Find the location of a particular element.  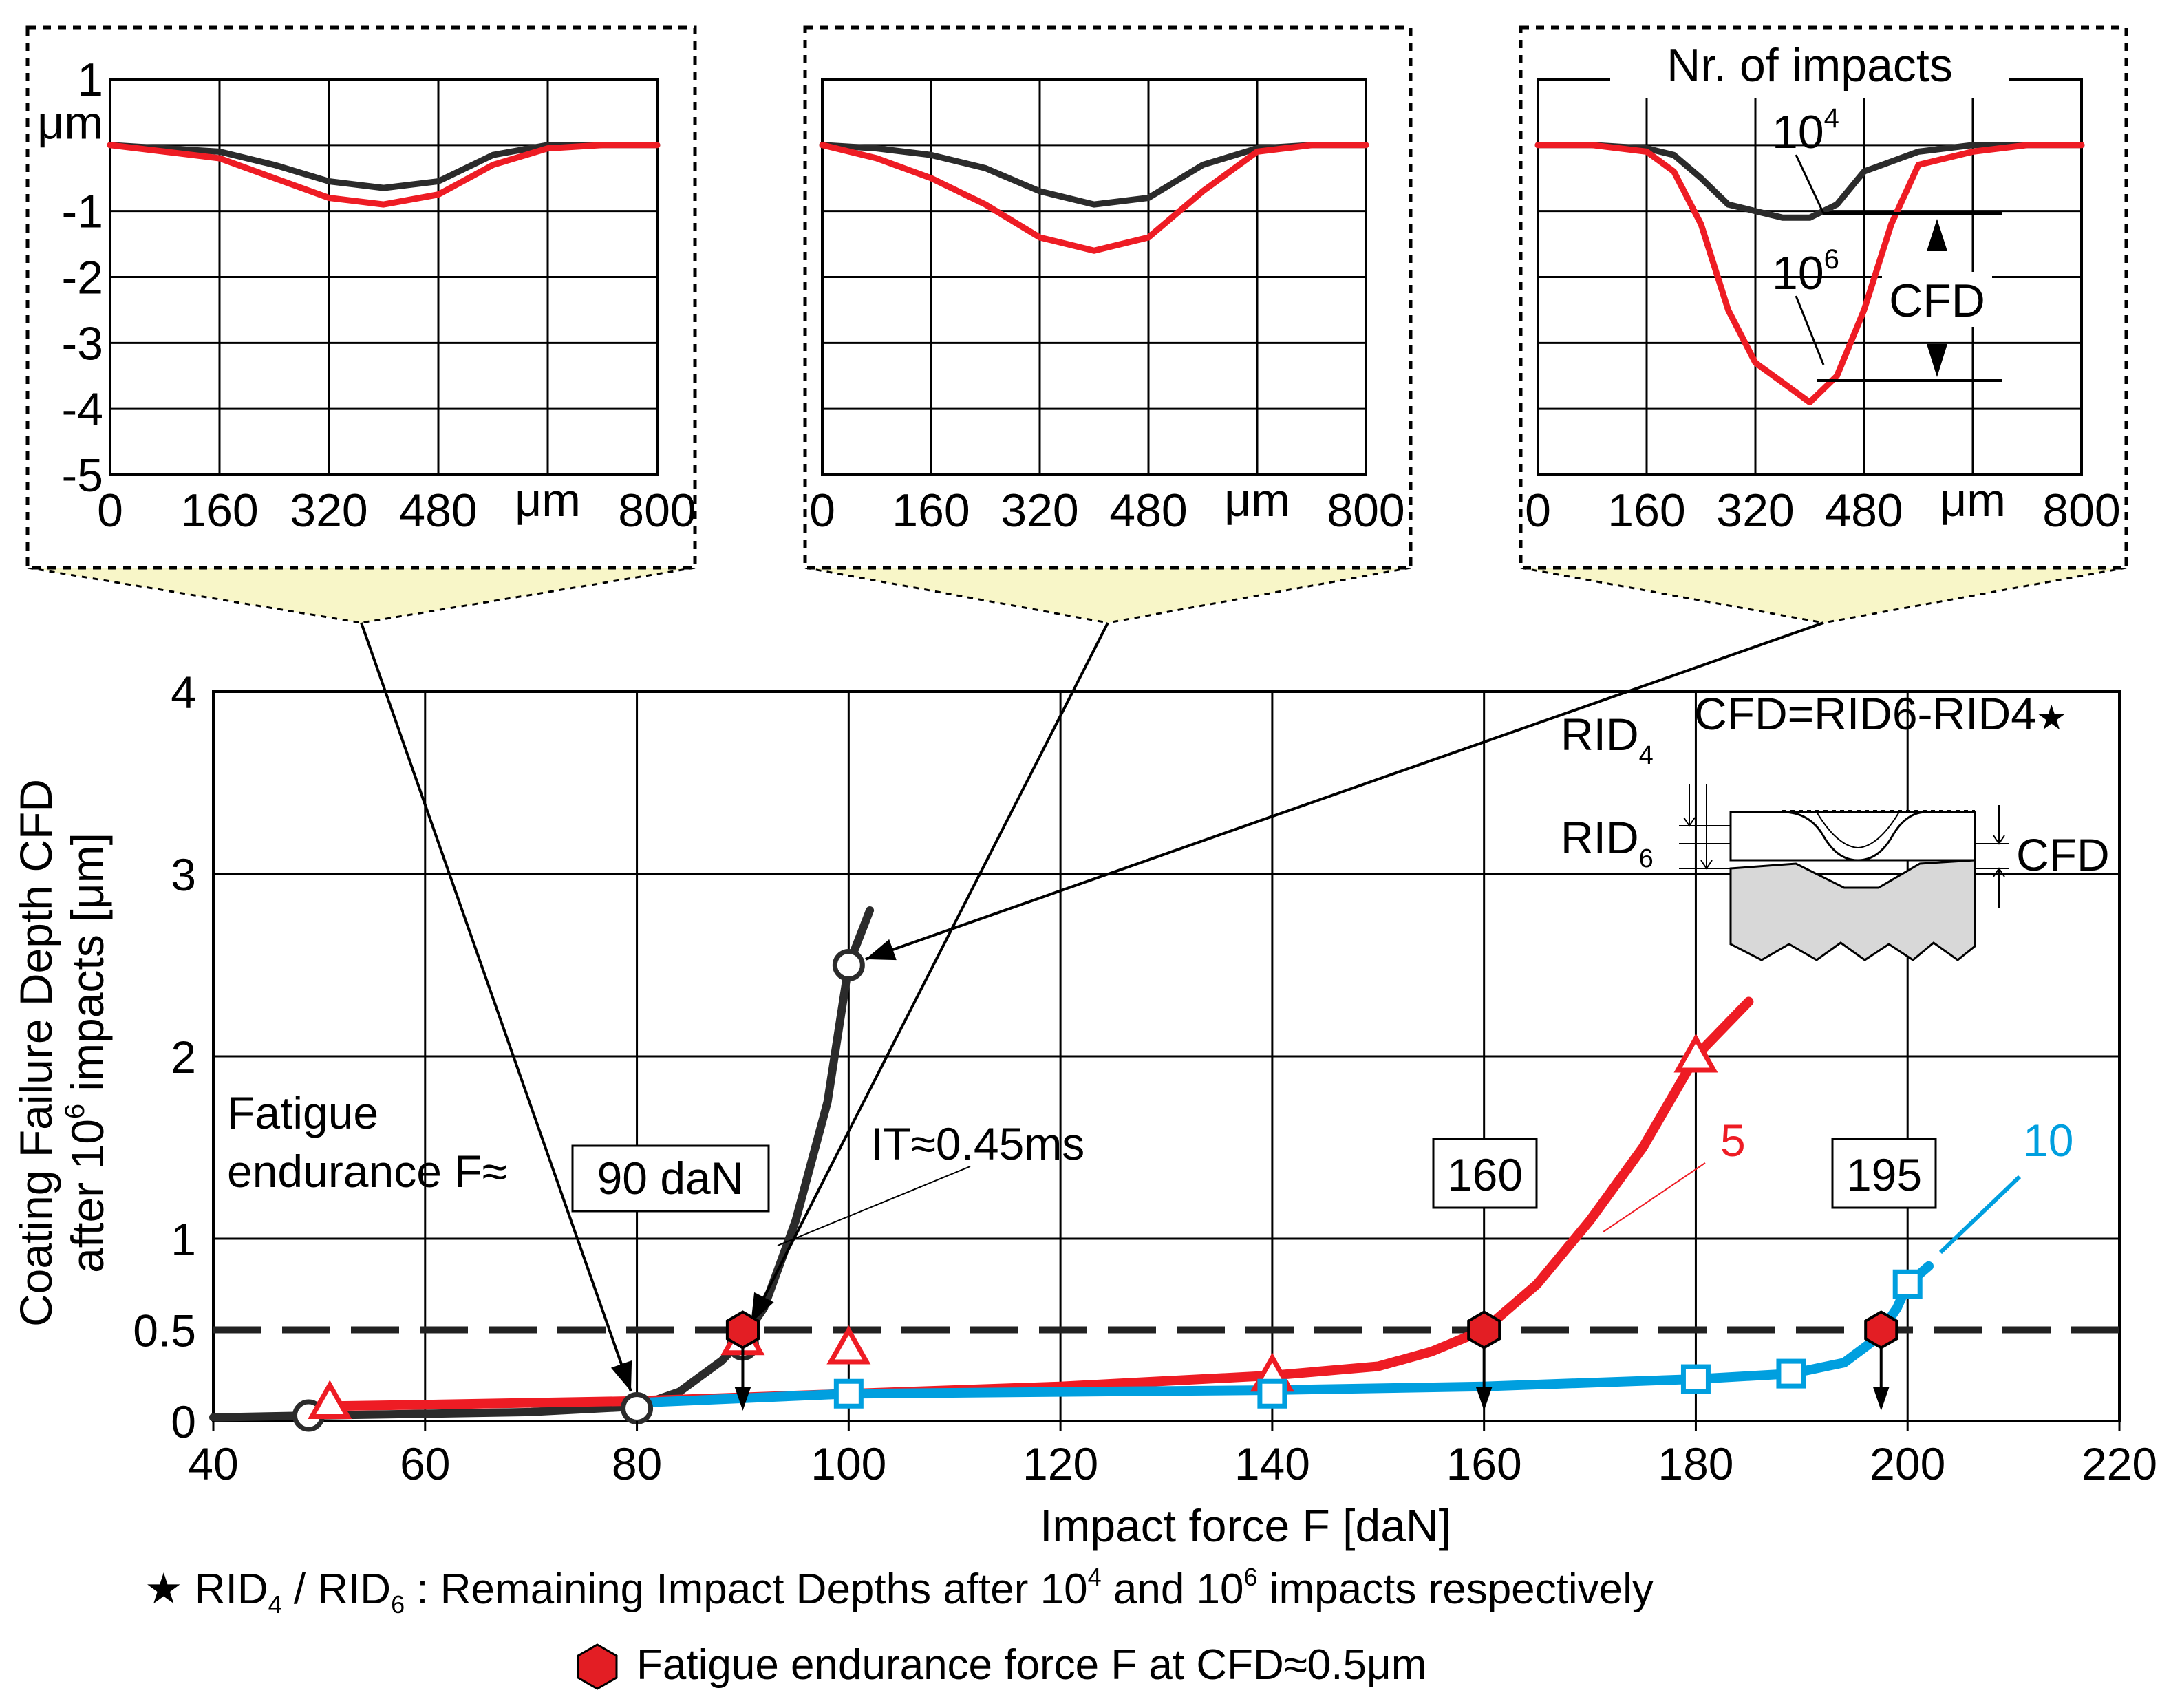

x-tick-label: 60 is located at coordinates (425, 1463).